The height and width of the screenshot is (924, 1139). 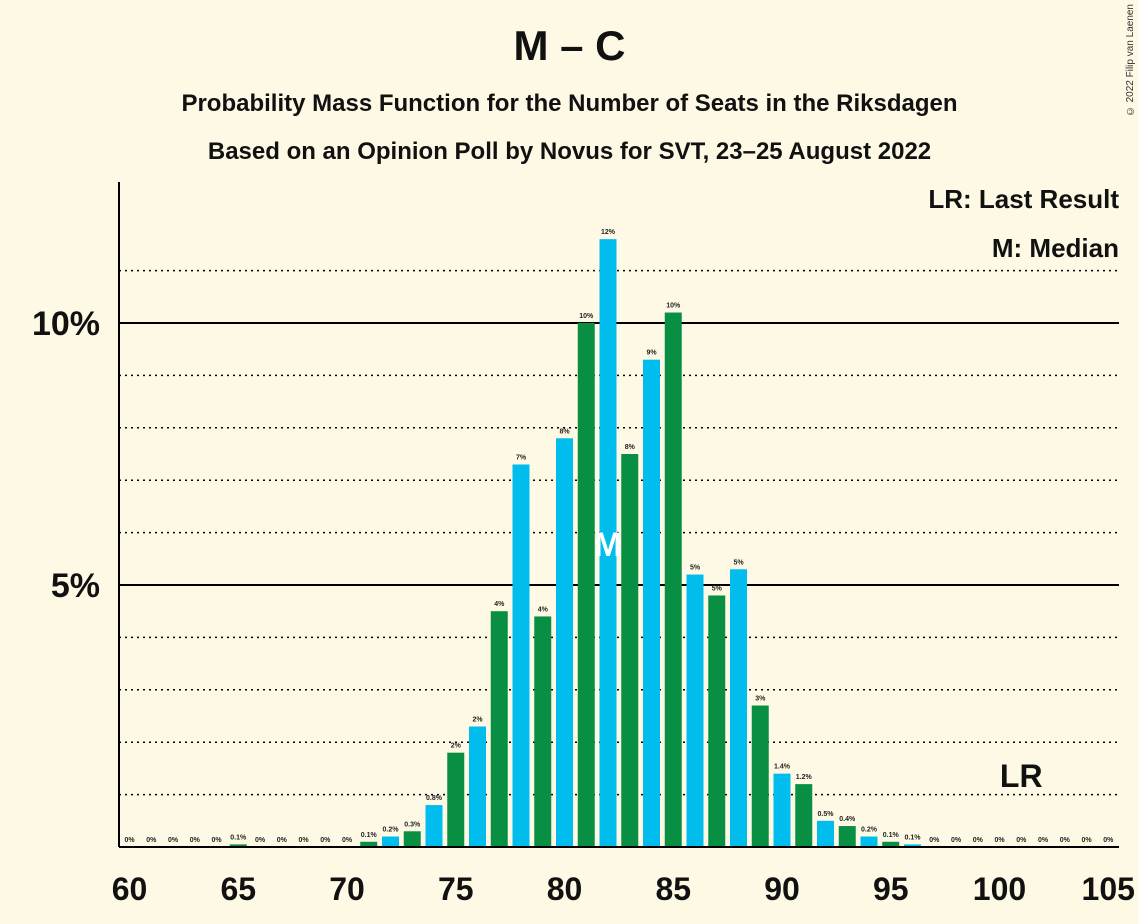 What do you see at coordinates (151, 840) in the screenshot?
I see `data-label-seat-61: 0%` at bounding box center [151, 840].